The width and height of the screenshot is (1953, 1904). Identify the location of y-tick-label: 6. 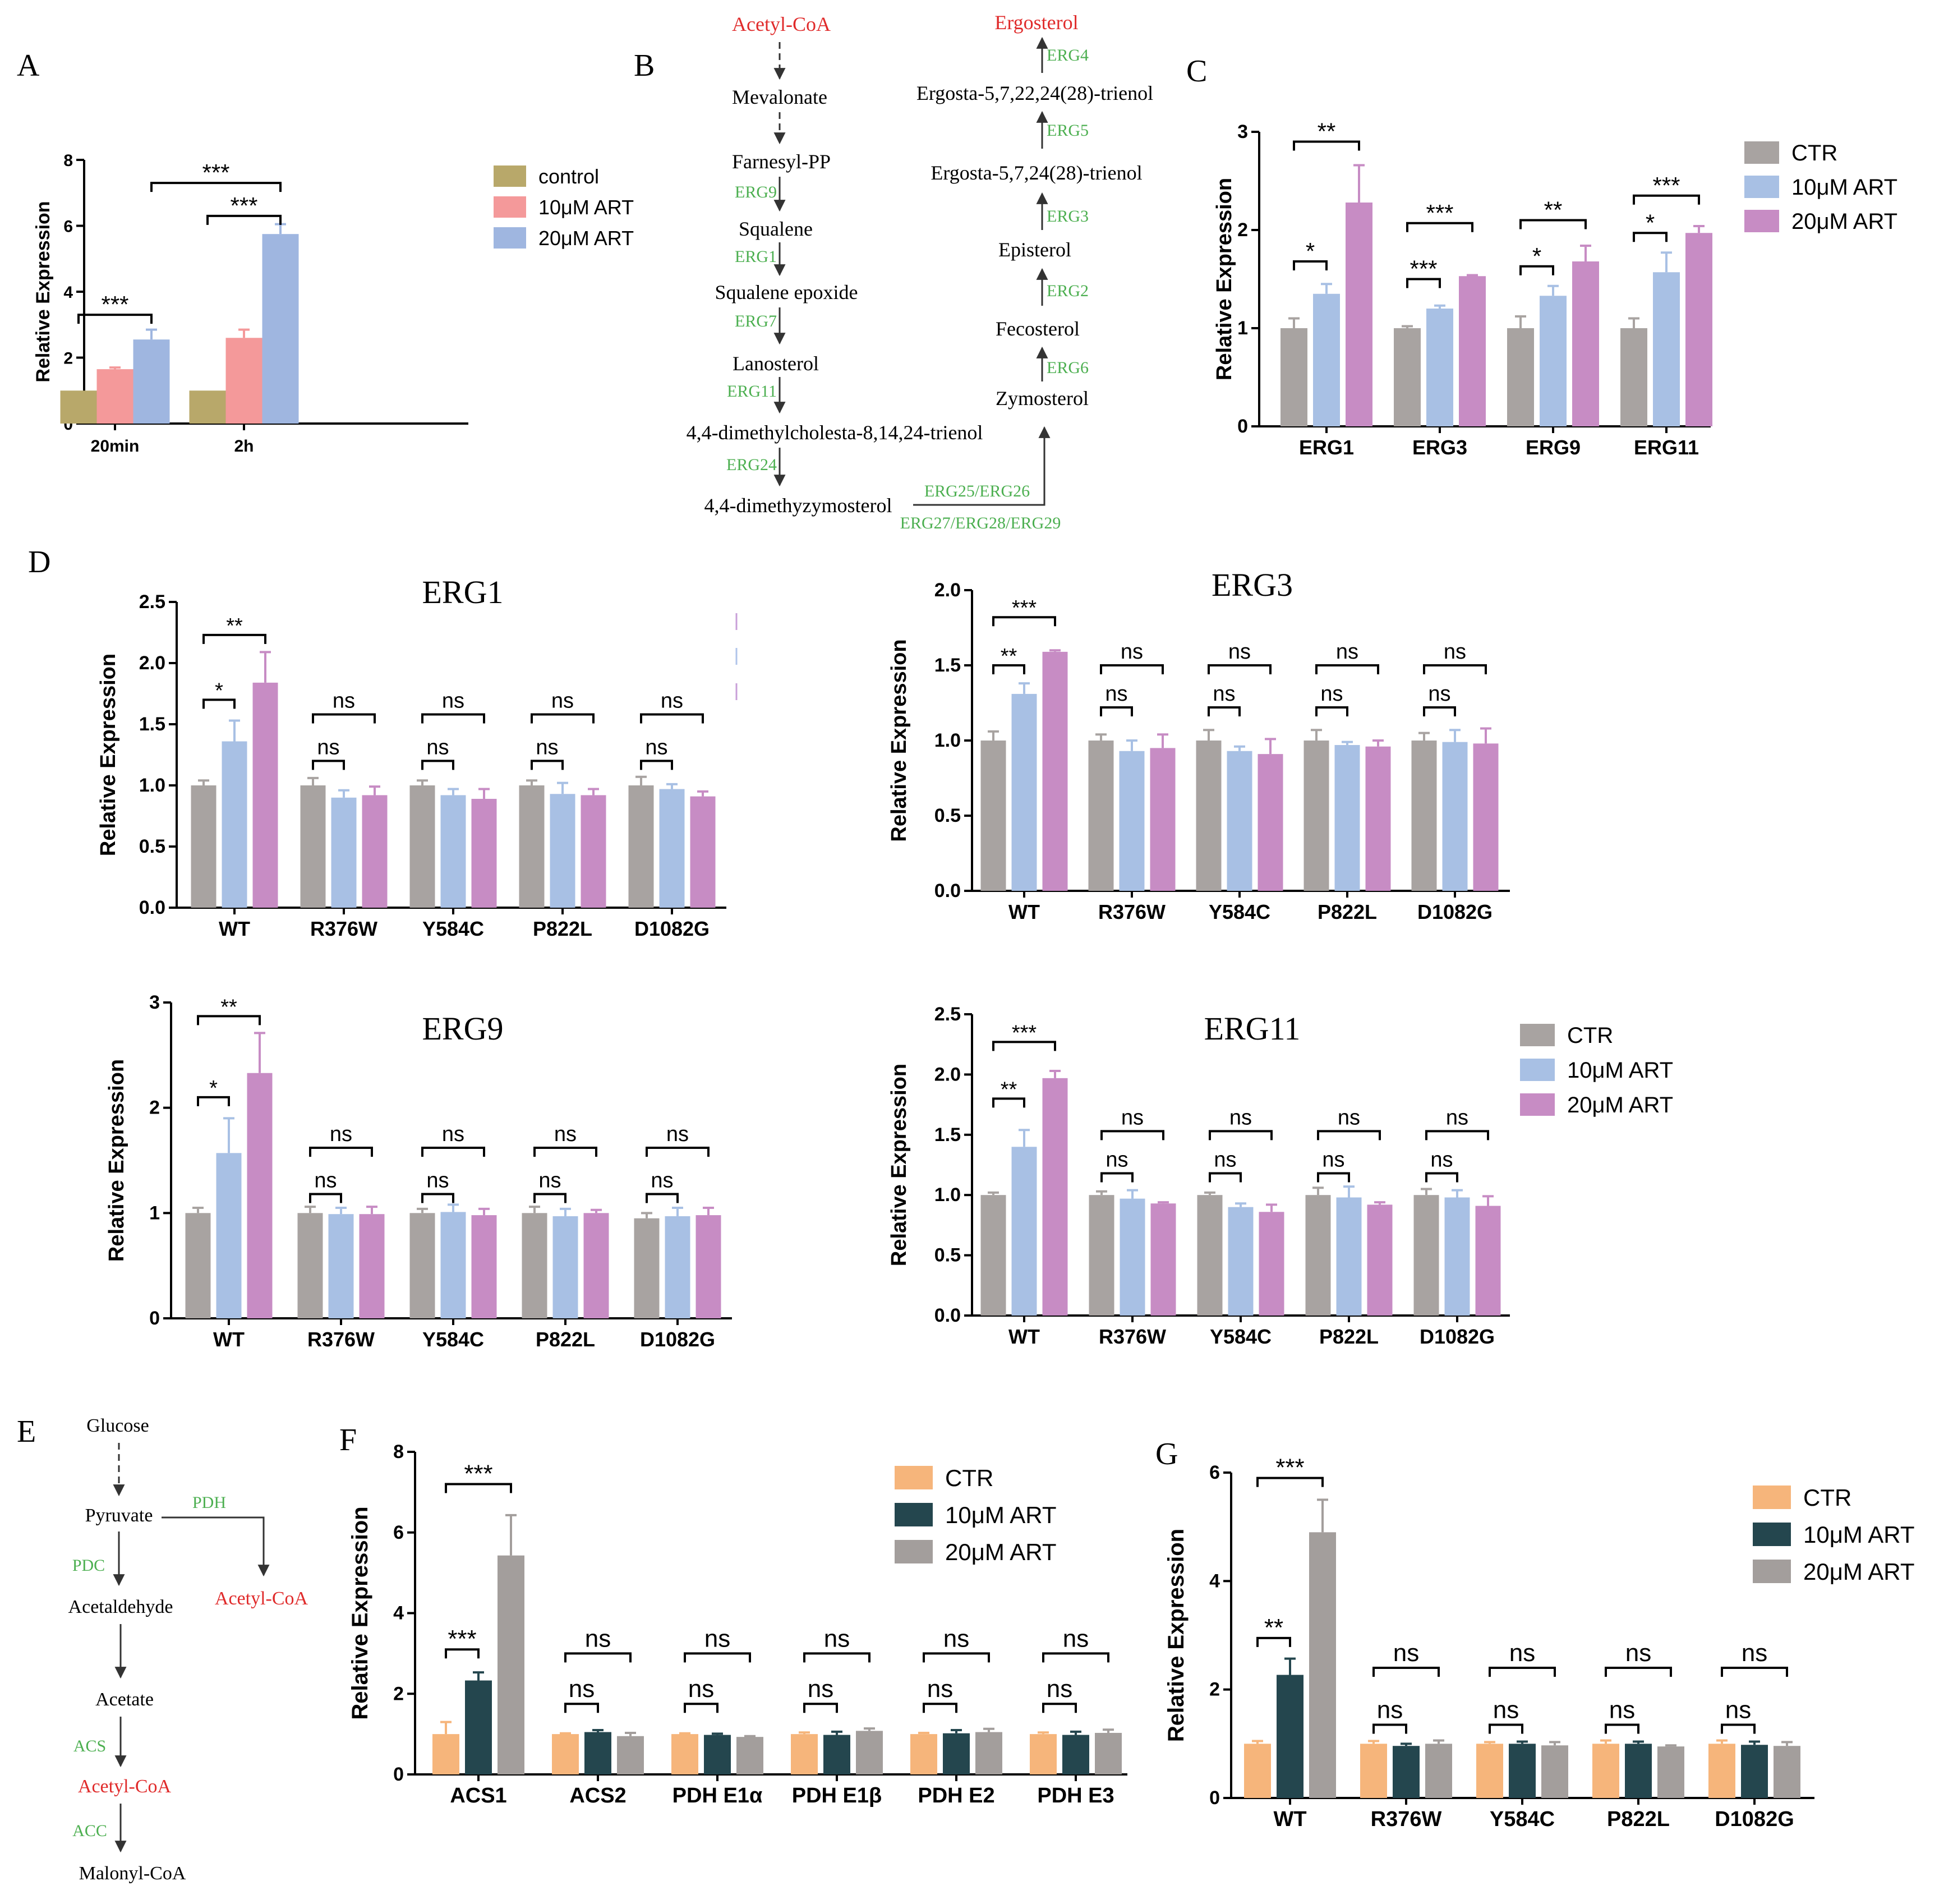
(1215, 1472).